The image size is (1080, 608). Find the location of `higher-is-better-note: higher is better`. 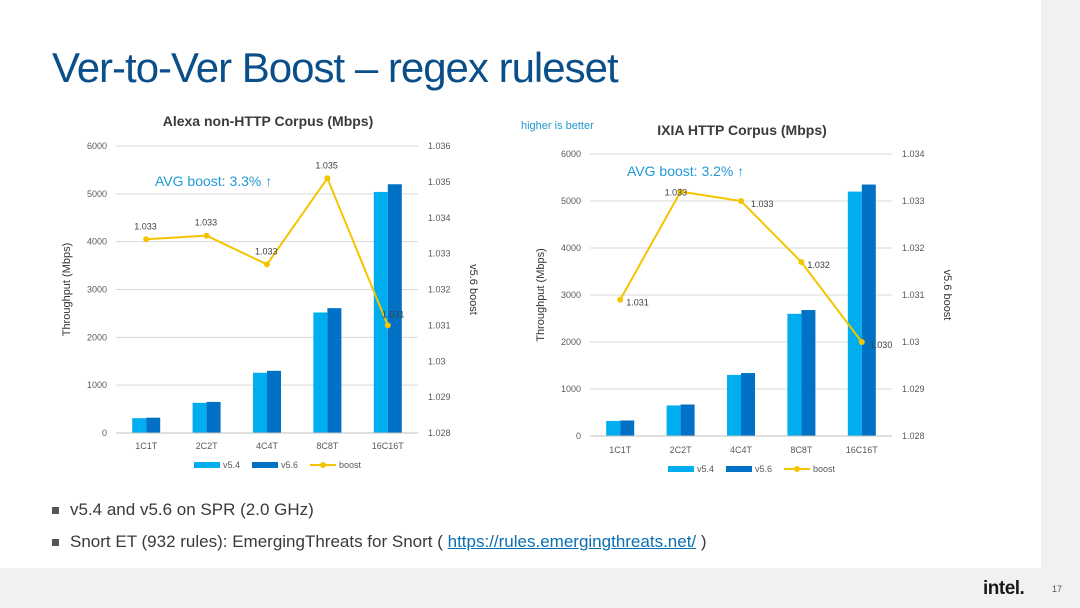

higher-is-better-note: higher is better is located at coordinates (557, 126).